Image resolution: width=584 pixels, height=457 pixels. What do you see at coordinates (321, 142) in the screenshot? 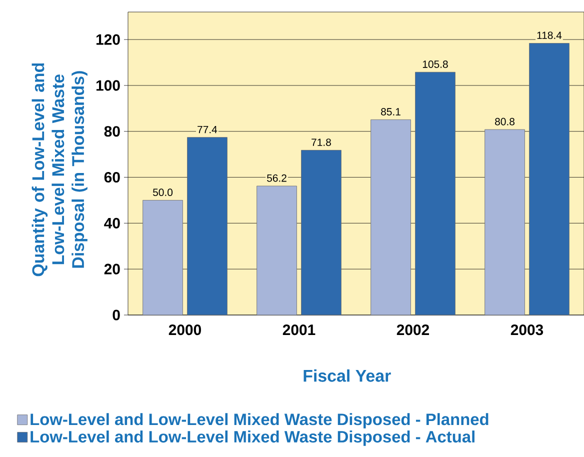
I see `data-label: 71.8` at bounding box center [321, 142].